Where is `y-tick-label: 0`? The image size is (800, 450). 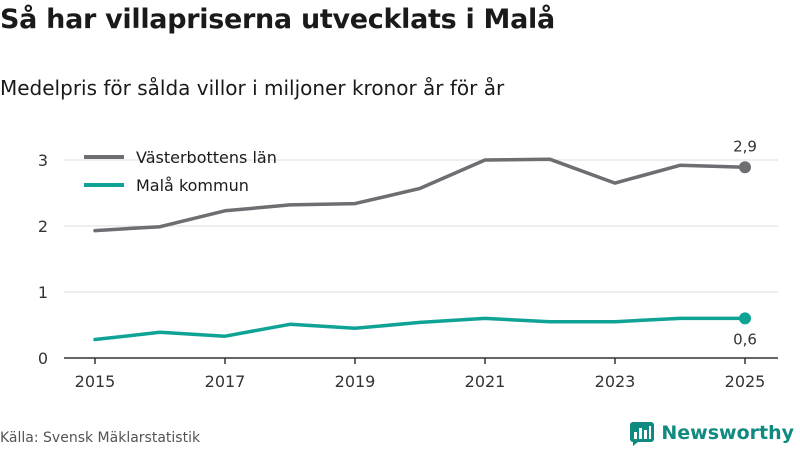
y-tick-label: 0 is located at coordinates (43, 358).